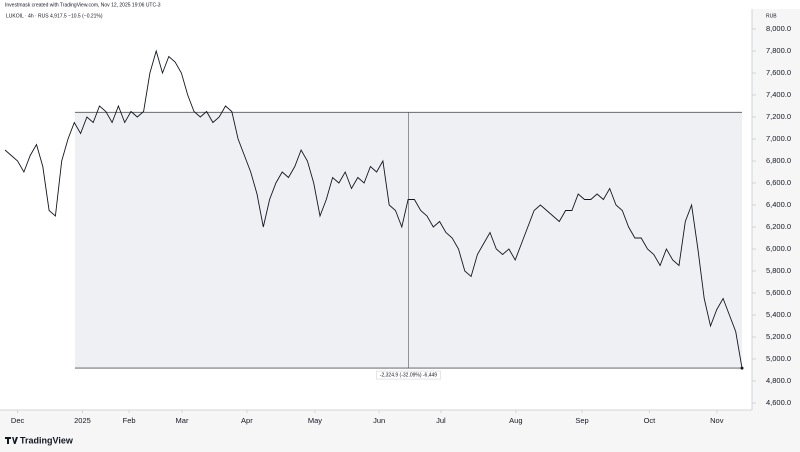 This screenshot has width=800, height=452. I want to click on y-tick-label: 6,000.0, so click(778, 248).